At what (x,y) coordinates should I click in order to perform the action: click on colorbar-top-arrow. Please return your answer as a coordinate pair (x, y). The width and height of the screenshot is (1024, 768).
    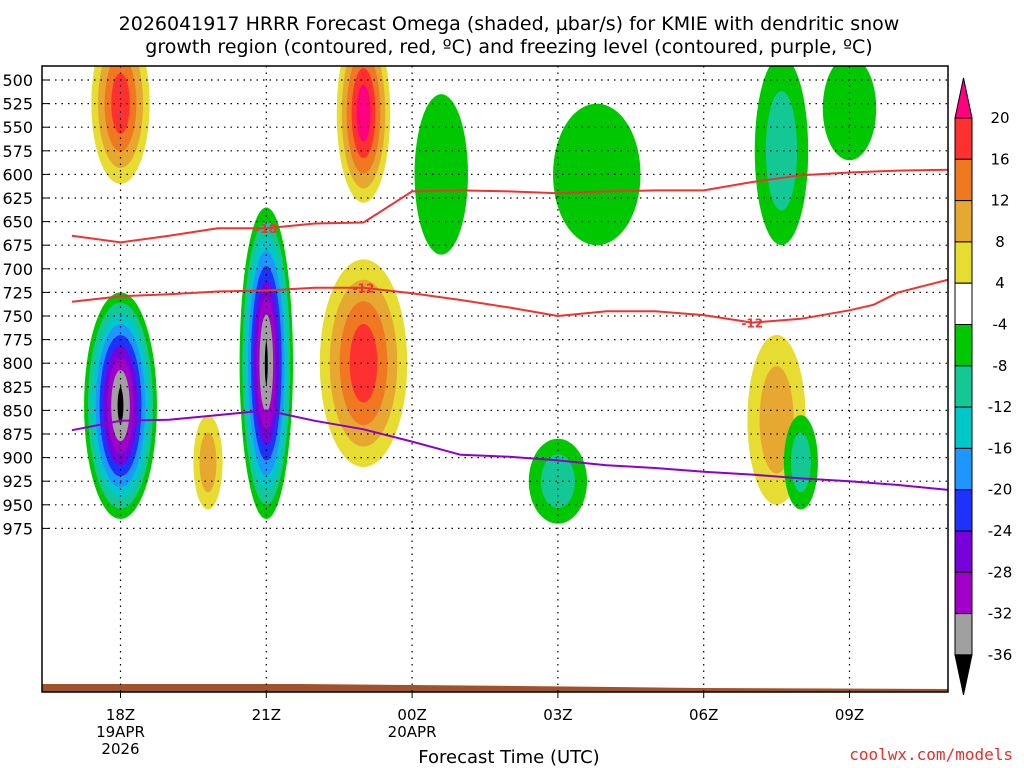
    Looking at the image, I should click on (963, 98).